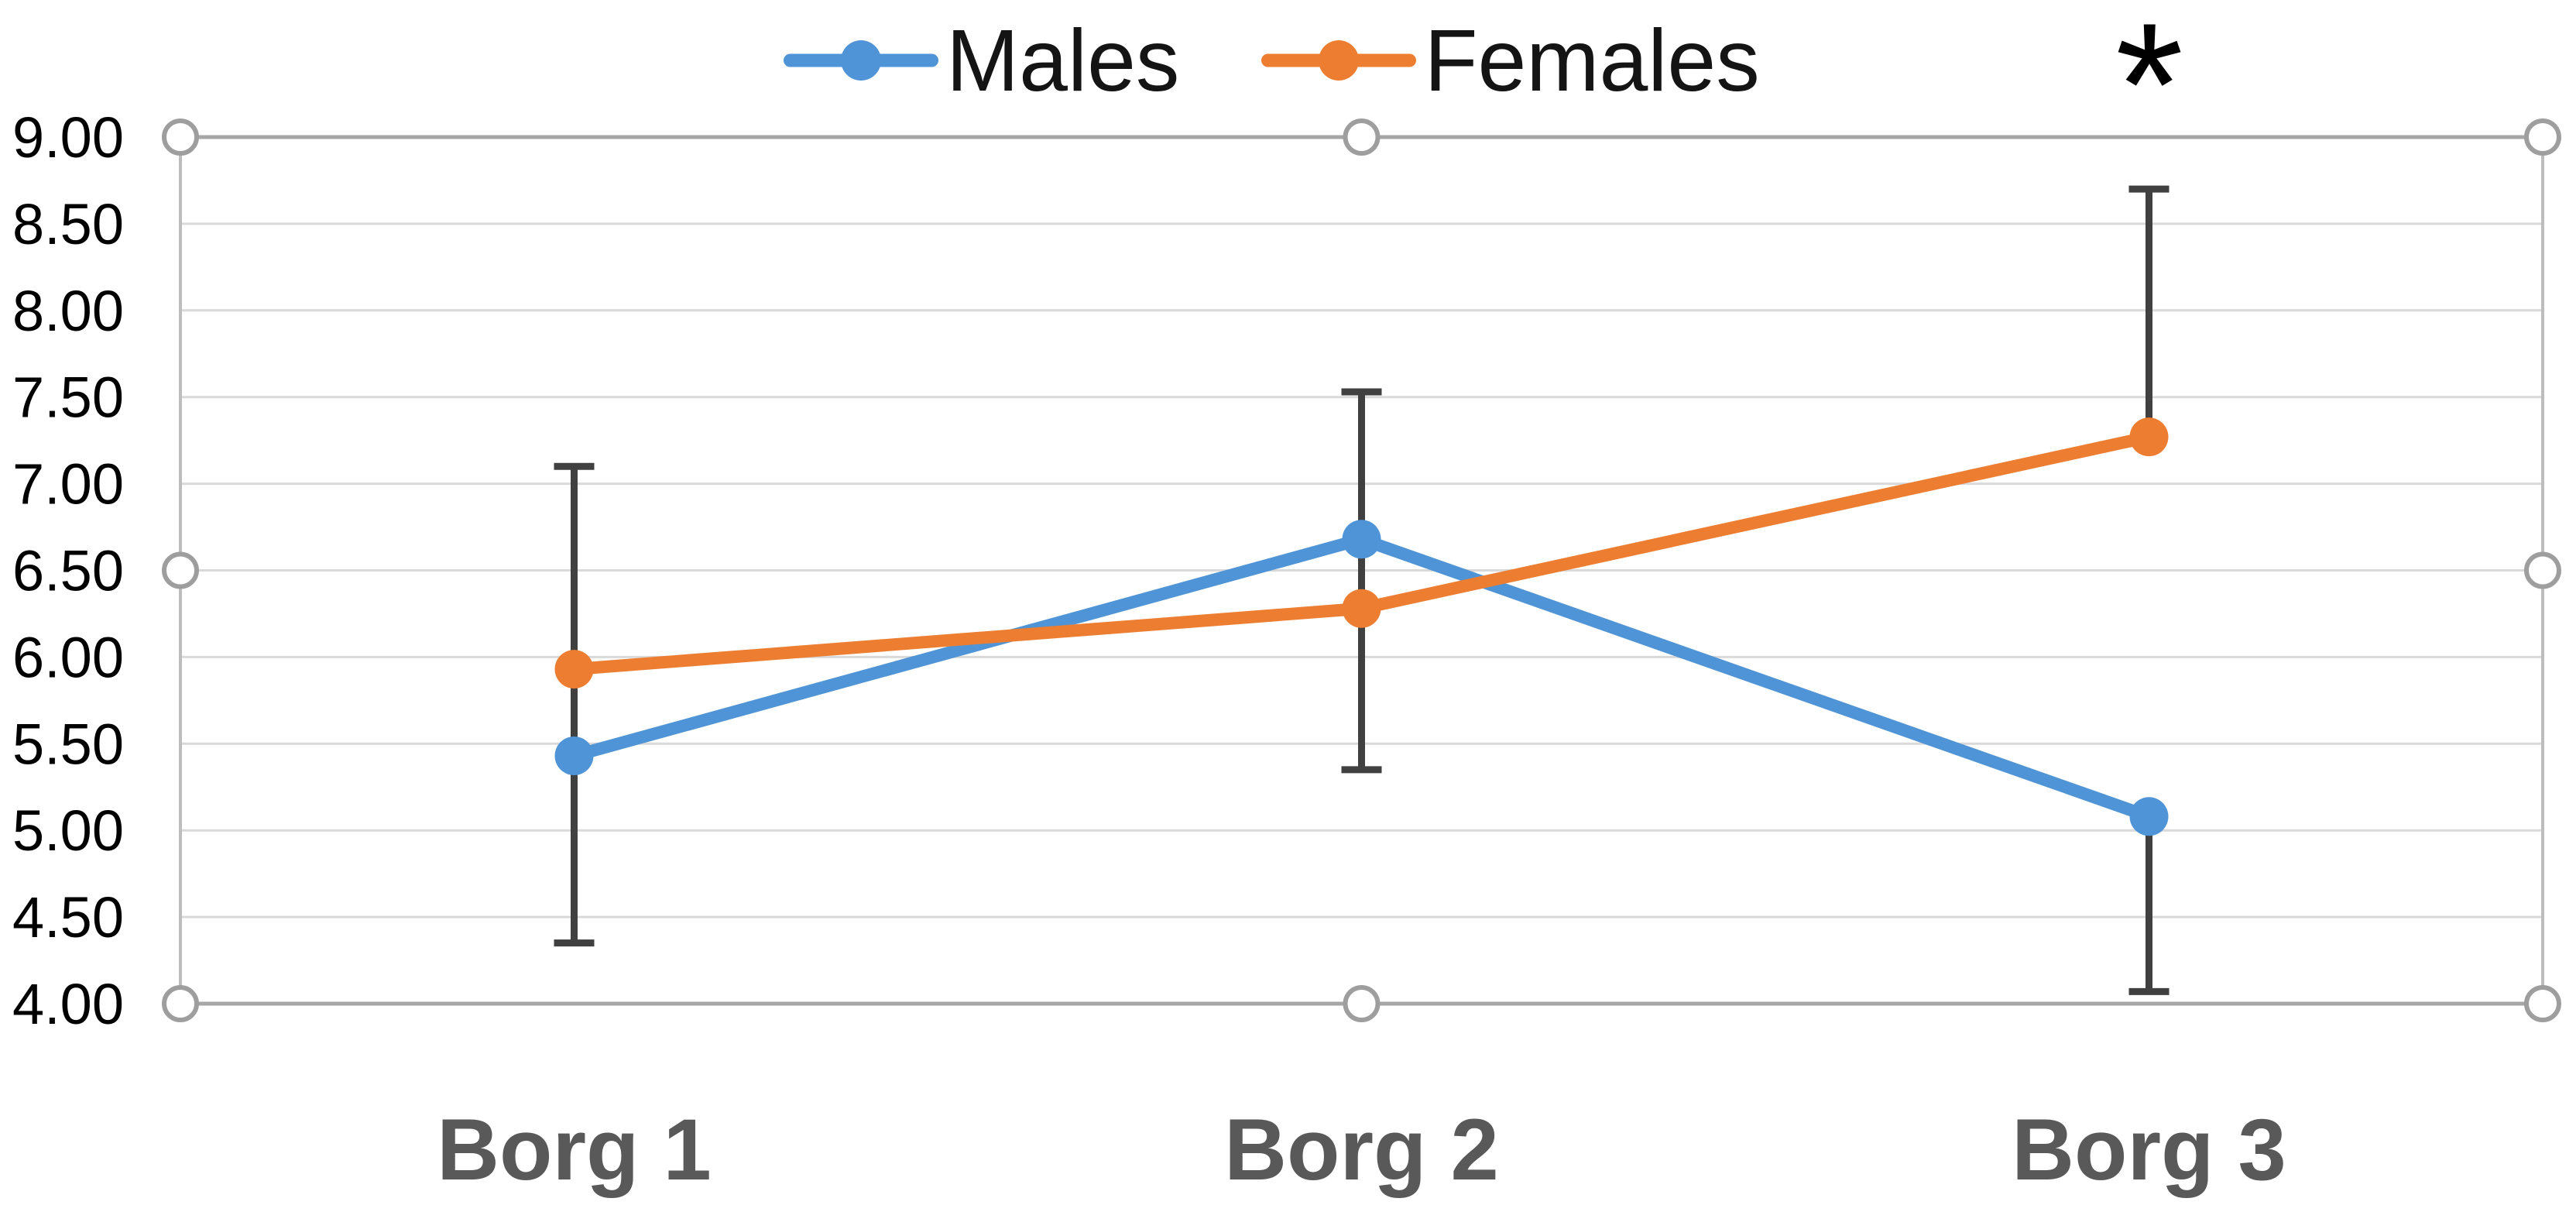 This screenshot has height=1212, width=2576. Describe the element at coordinates (2542, 137) in the screenshot. I see `selection-handle-top-right` at that location.